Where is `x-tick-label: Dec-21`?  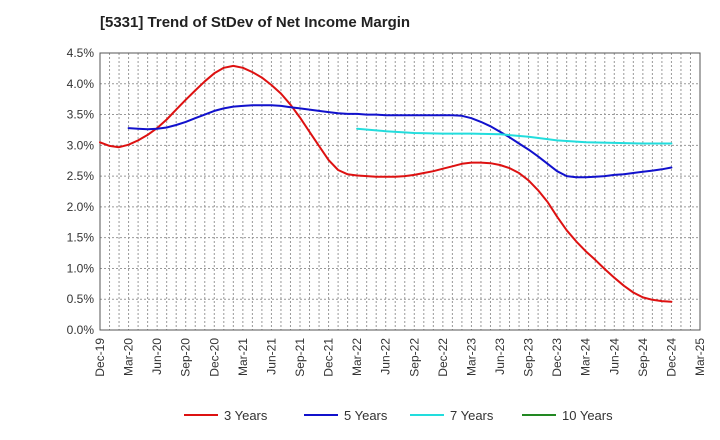
x-tick-label: Dec-21 is located at coordinates (329, 357).